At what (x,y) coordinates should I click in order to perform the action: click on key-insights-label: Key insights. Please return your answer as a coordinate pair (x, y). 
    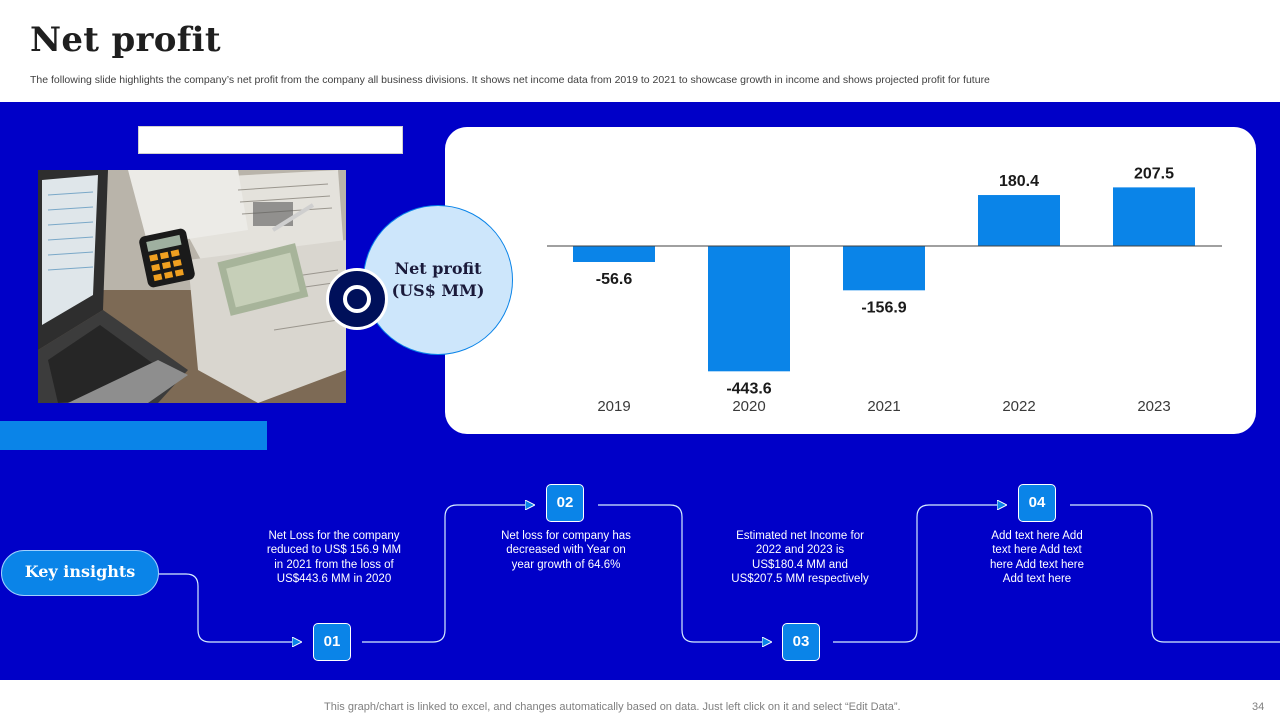
    Looking at the image, I should click on (80, 571).